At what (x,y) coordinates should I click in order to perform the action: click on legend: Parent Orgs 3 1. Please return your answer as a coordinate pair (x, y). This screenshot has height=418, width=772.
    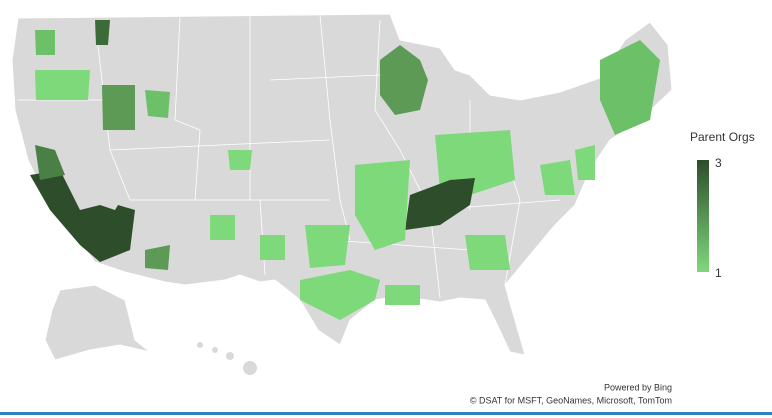
    Looking at the image, I should click on (722, 205).